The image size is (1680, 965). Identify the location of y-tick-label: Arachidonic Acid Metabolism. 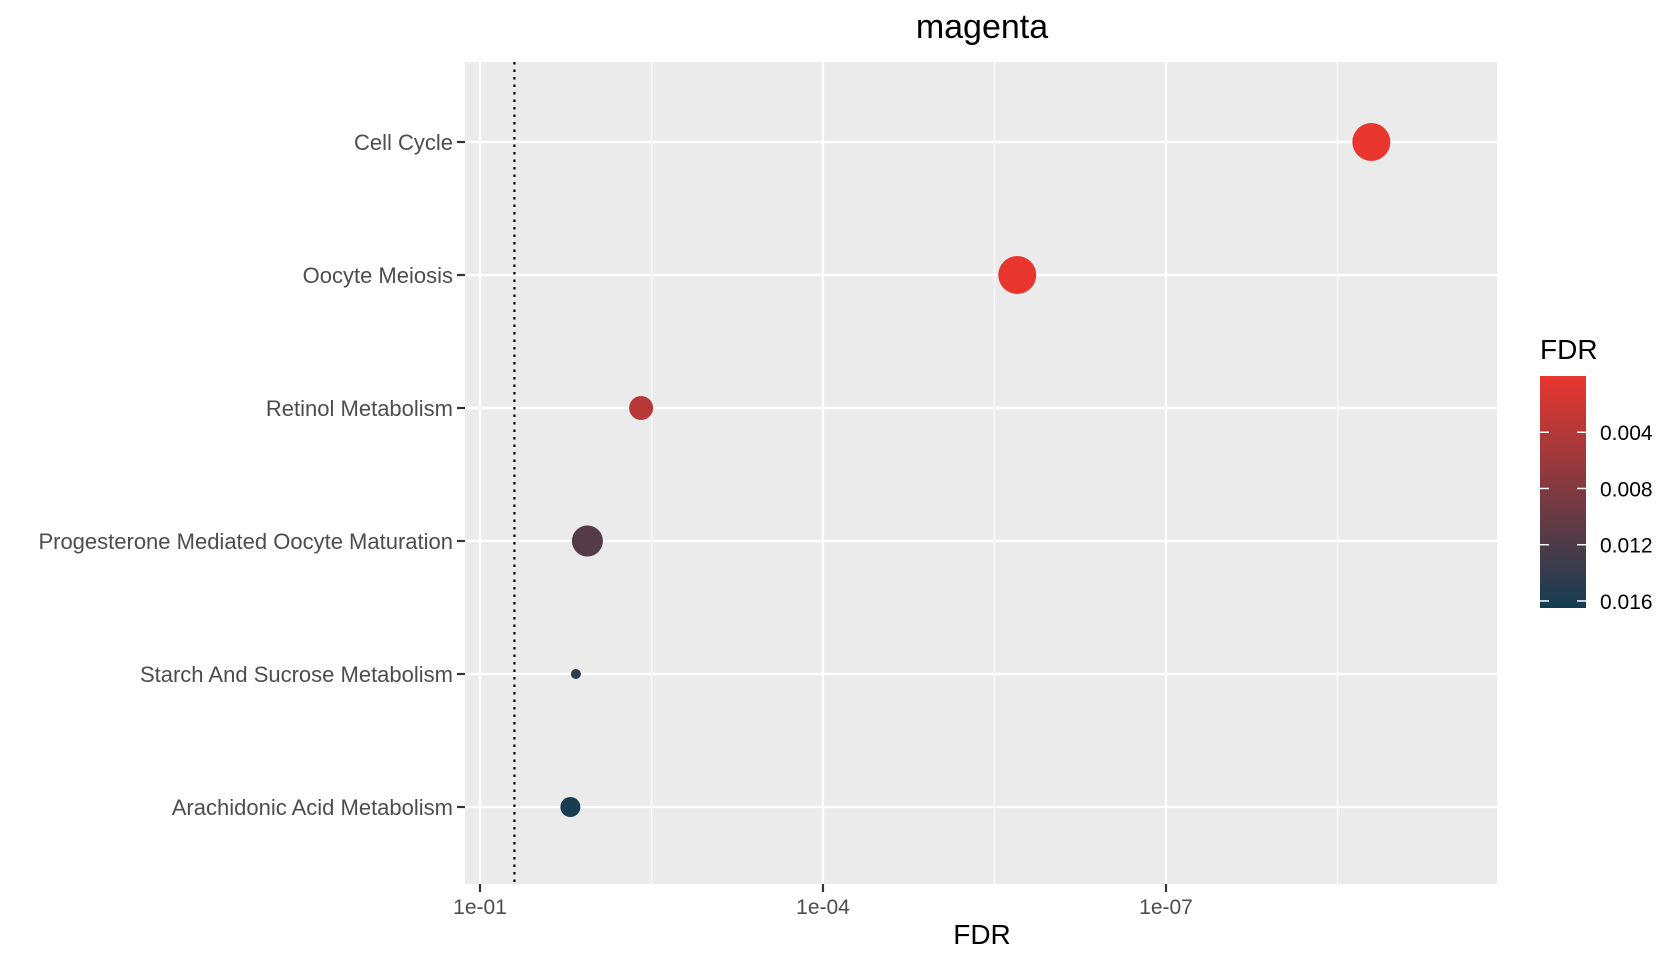
(312, 807).